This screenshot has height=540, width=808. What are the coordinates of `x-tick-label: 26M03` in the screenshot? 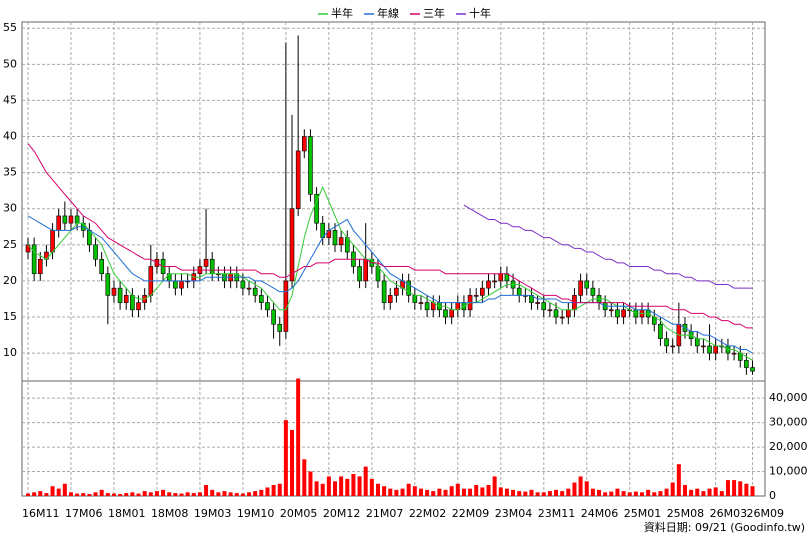 It's located at (729, 513).